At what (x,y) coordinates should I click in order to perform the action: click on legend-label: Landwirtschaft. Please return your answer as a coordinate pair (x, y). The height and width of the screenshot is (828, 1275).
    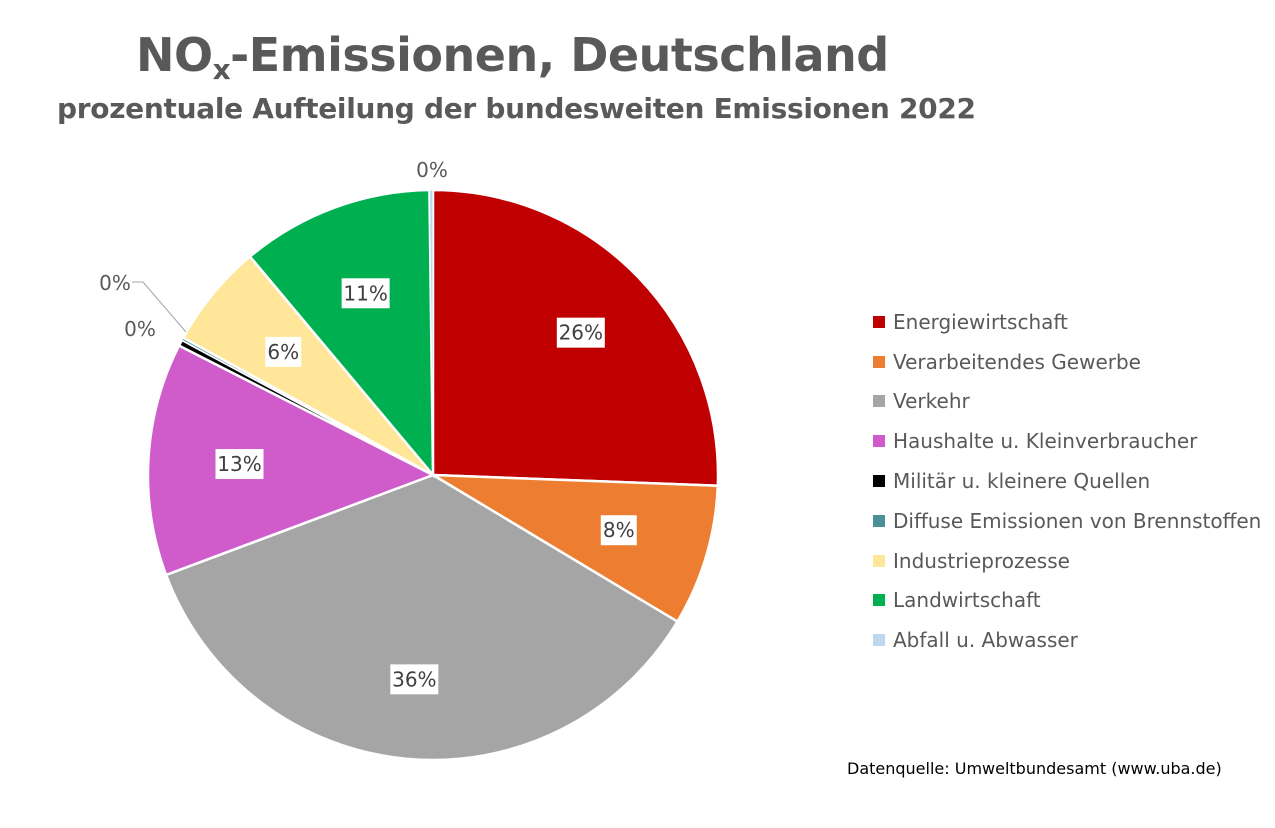
    Looking at the image, I should click on (967, 600).